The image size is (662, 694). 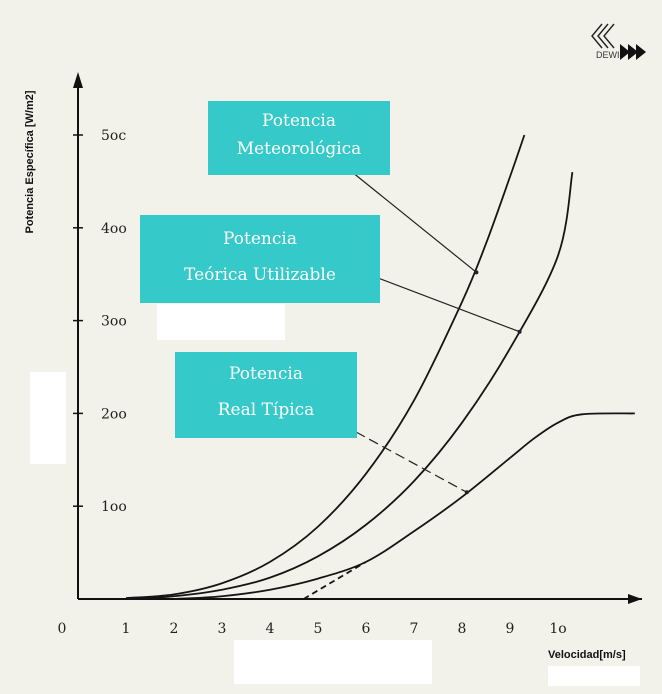 What do you see at coordinates (608, 55) in the screenshot?
I see `dewi-logo-text: DEWI` at bounding box center [608, 55].